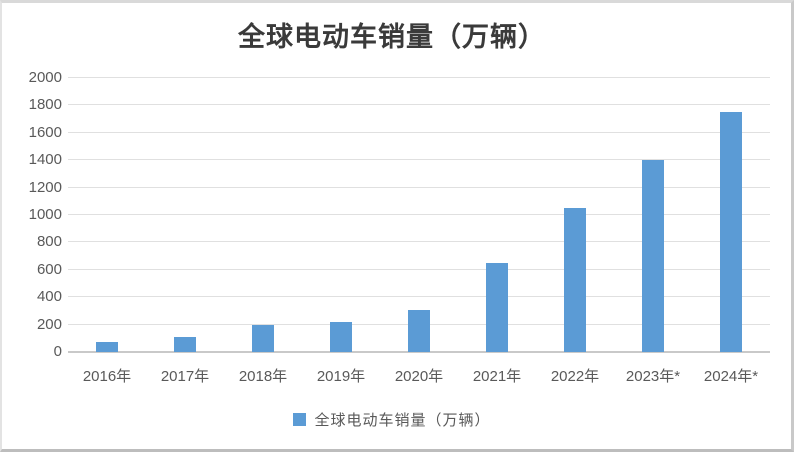  Describe the element at coordinates (575, 376) in the screenshot. I see `x-tick-label: 2022年` at that location.